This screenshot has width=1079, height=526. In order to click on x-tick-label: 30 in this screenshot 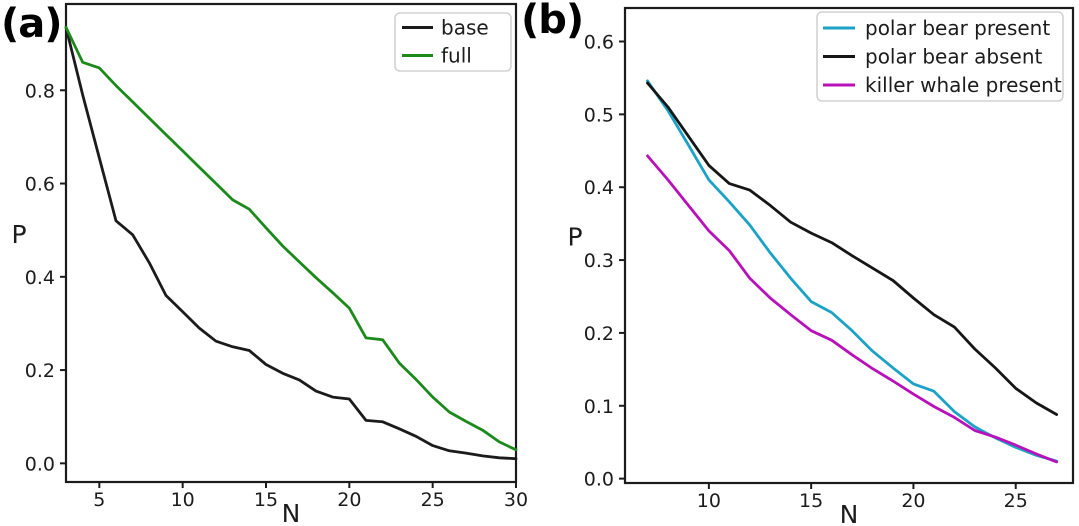, I will do `click(516, 500)`.